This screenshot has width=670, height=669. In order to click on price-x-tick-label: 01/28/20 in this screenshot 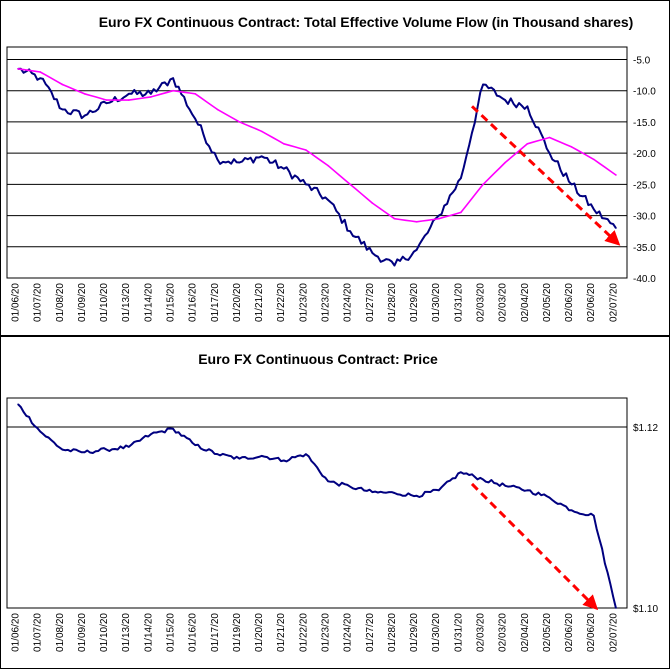, I will do `click(392, 632)`.